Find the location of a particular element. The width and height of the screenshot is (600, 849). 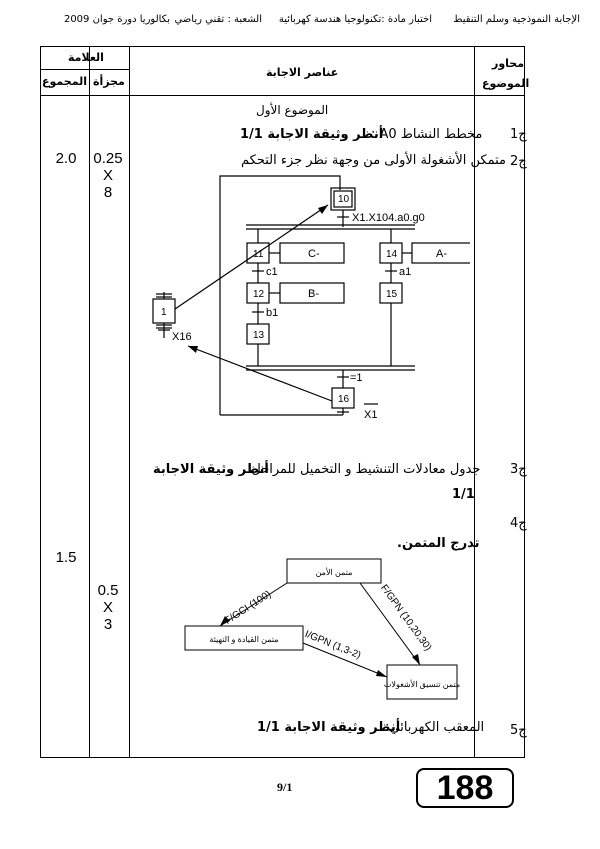

question-number-3: ج3 is located at coordinates (518, 469).